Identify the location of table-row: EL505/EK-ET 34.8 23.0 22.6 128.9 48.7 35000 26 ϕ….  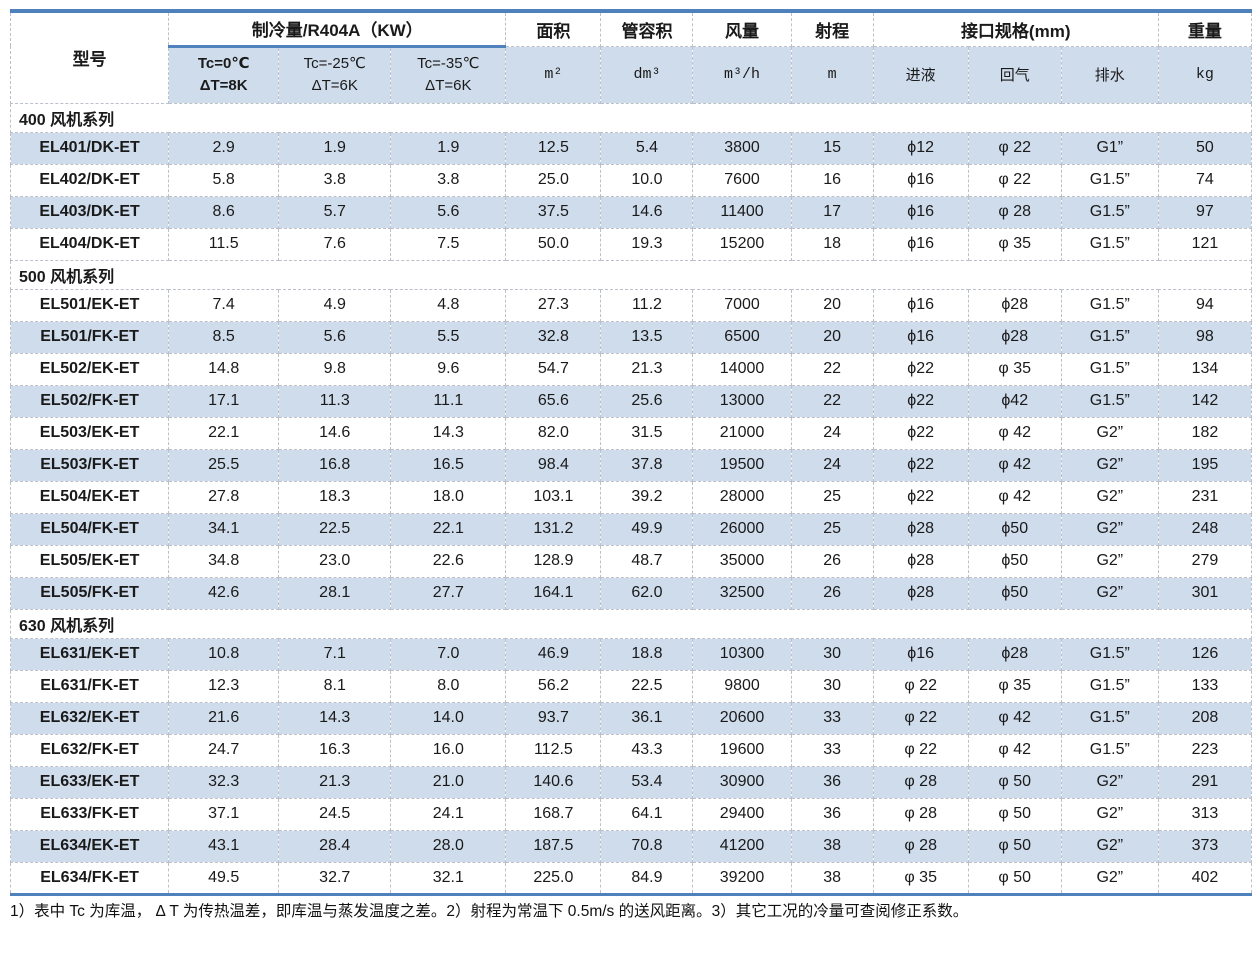
(631, 561).